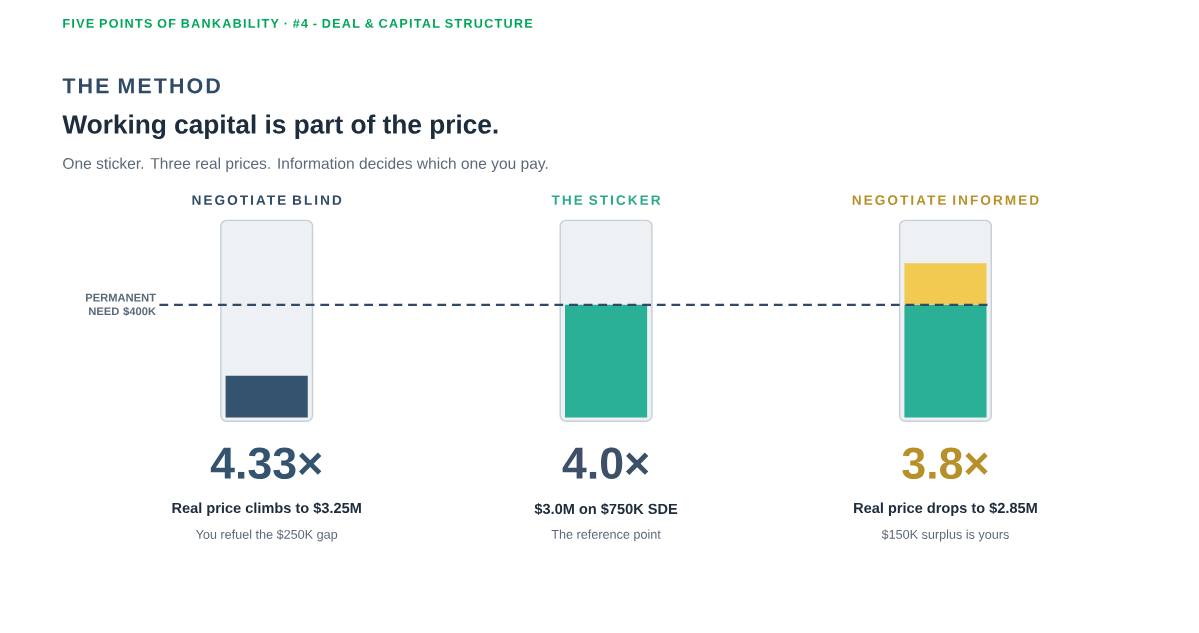 This screenshot has height=633, width=1199. What do you see at coordinates (606, 535) in the screenshot?
I see `text: The reference point` at bounding box center [606, 535].